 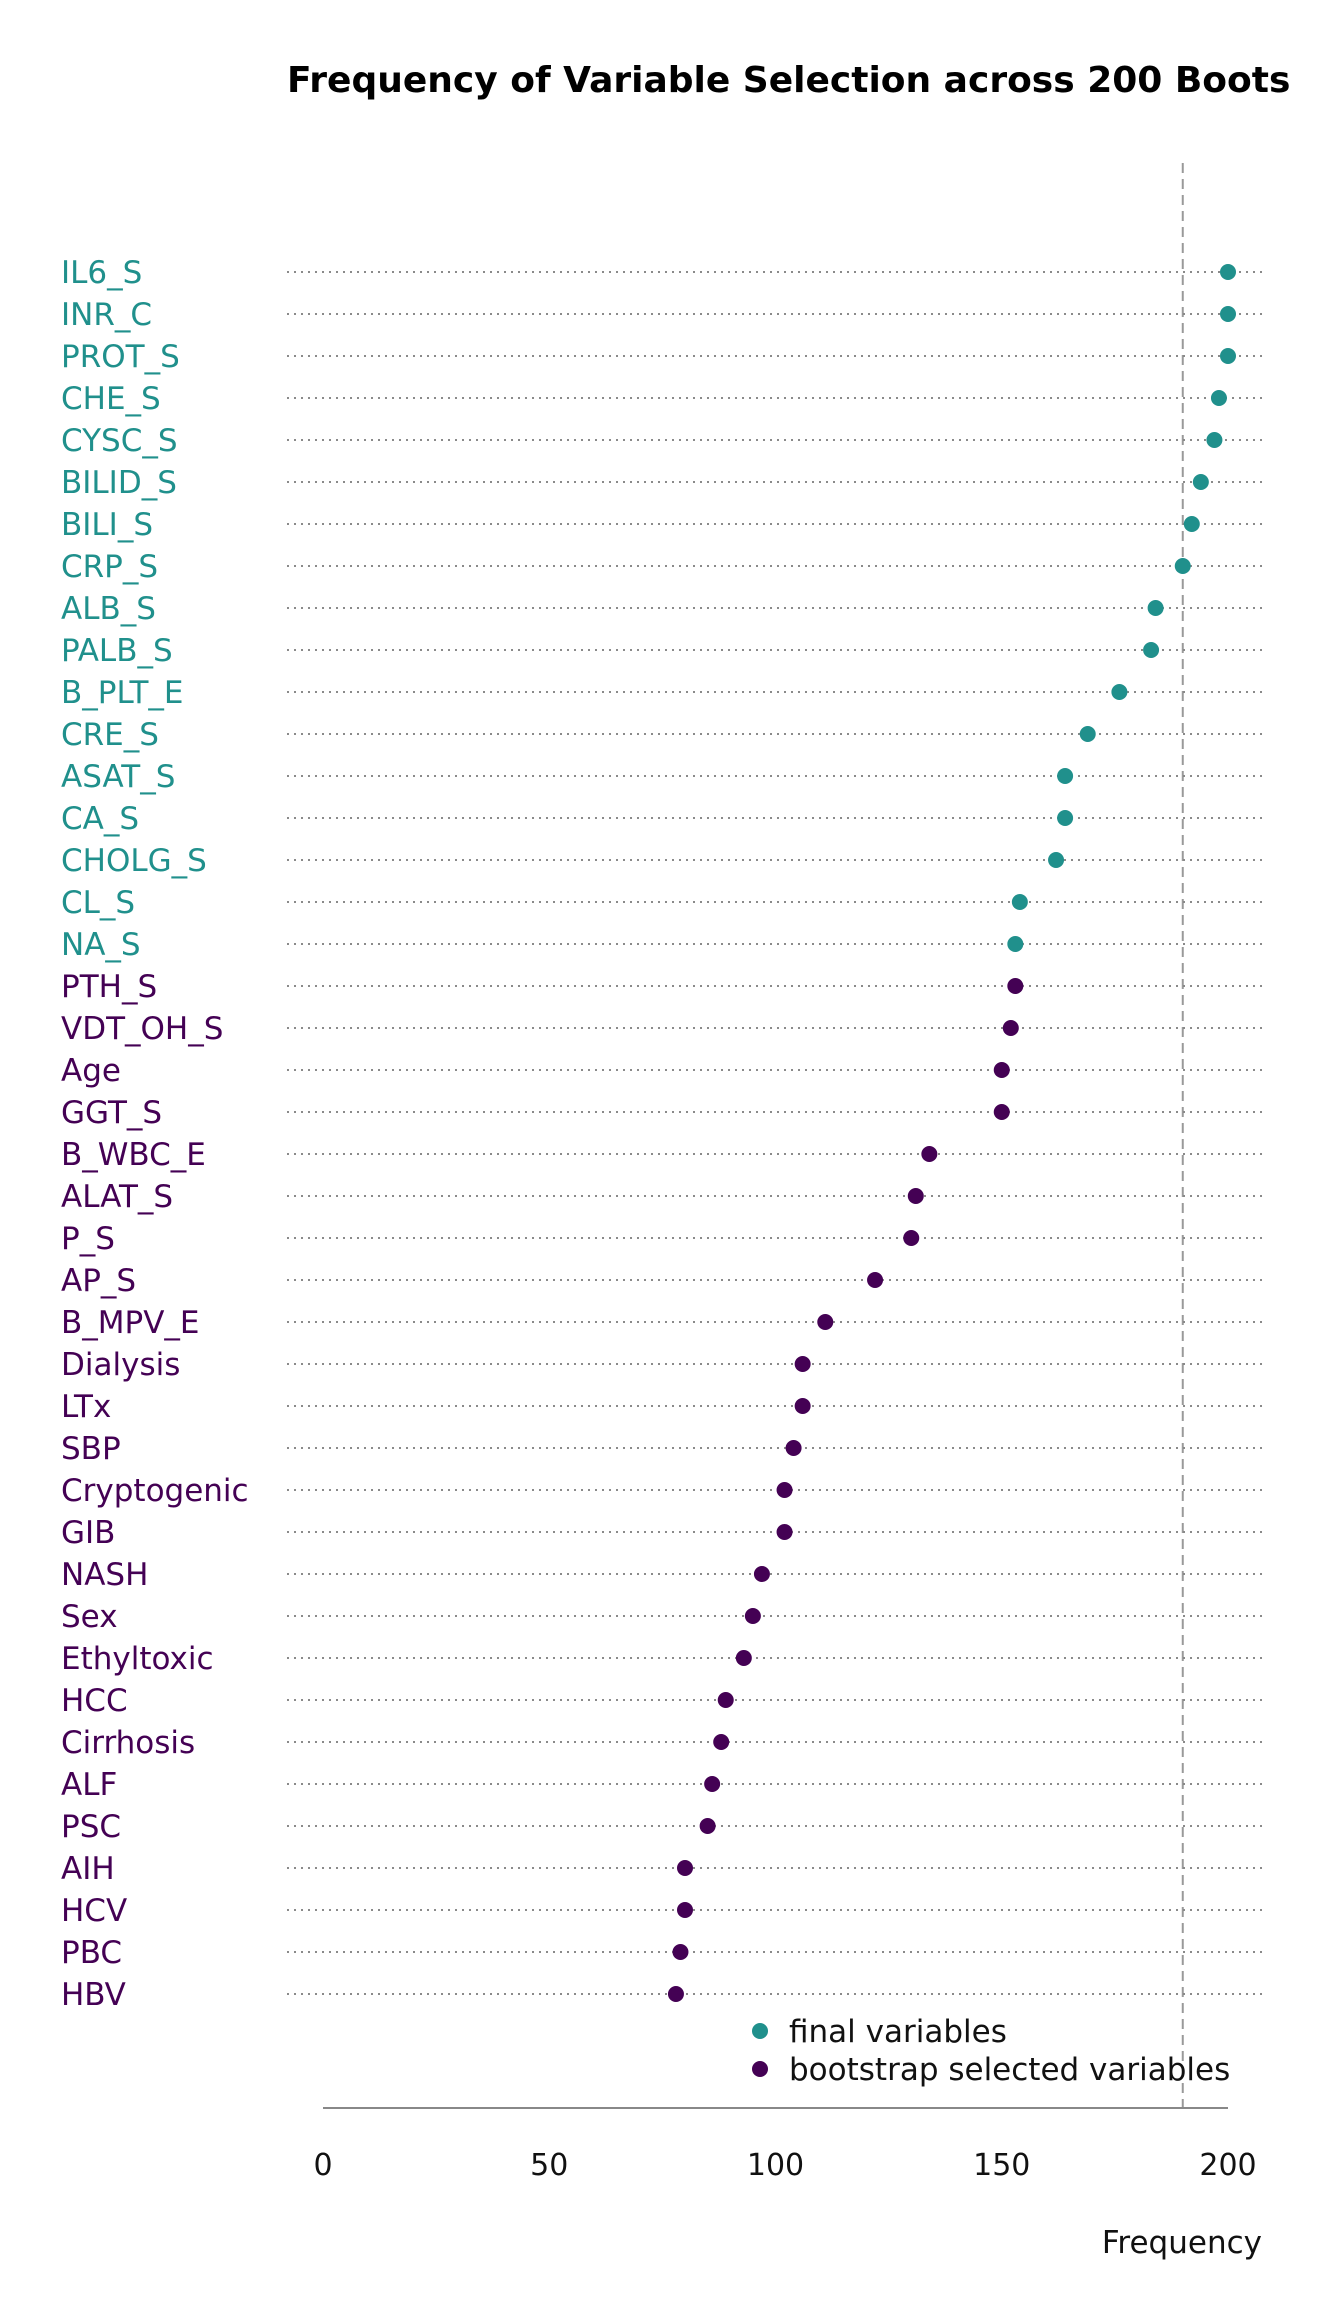 What do you see at coordinates (130, 1323) in the screenshot?
I see `variable-label: B_MPV_E` at bounding box center [130, 1323].